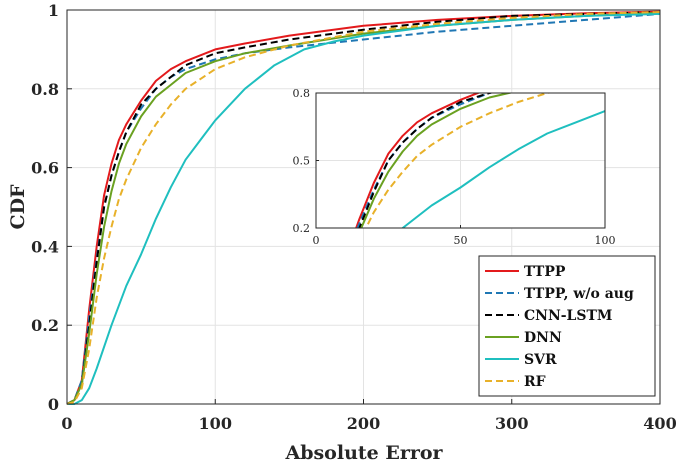 The height and width of the screenshot is (467, 684). What do you see at coordinates (543, 338) in the screenshot?
I see `legend-label: DNN` at bounding box center [543, 338].